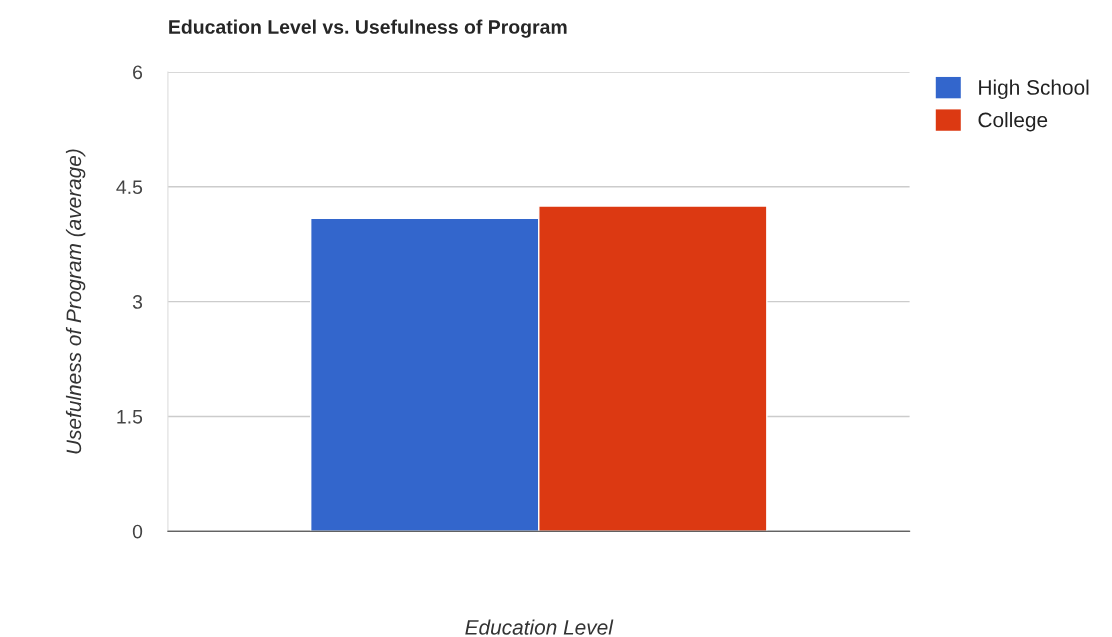 This screenshot has width=1112, height=637. What do you see at coordinates (137, 302) in the screenshot?
I see `y-tick-label: 3` at bounding box center [137, 302].